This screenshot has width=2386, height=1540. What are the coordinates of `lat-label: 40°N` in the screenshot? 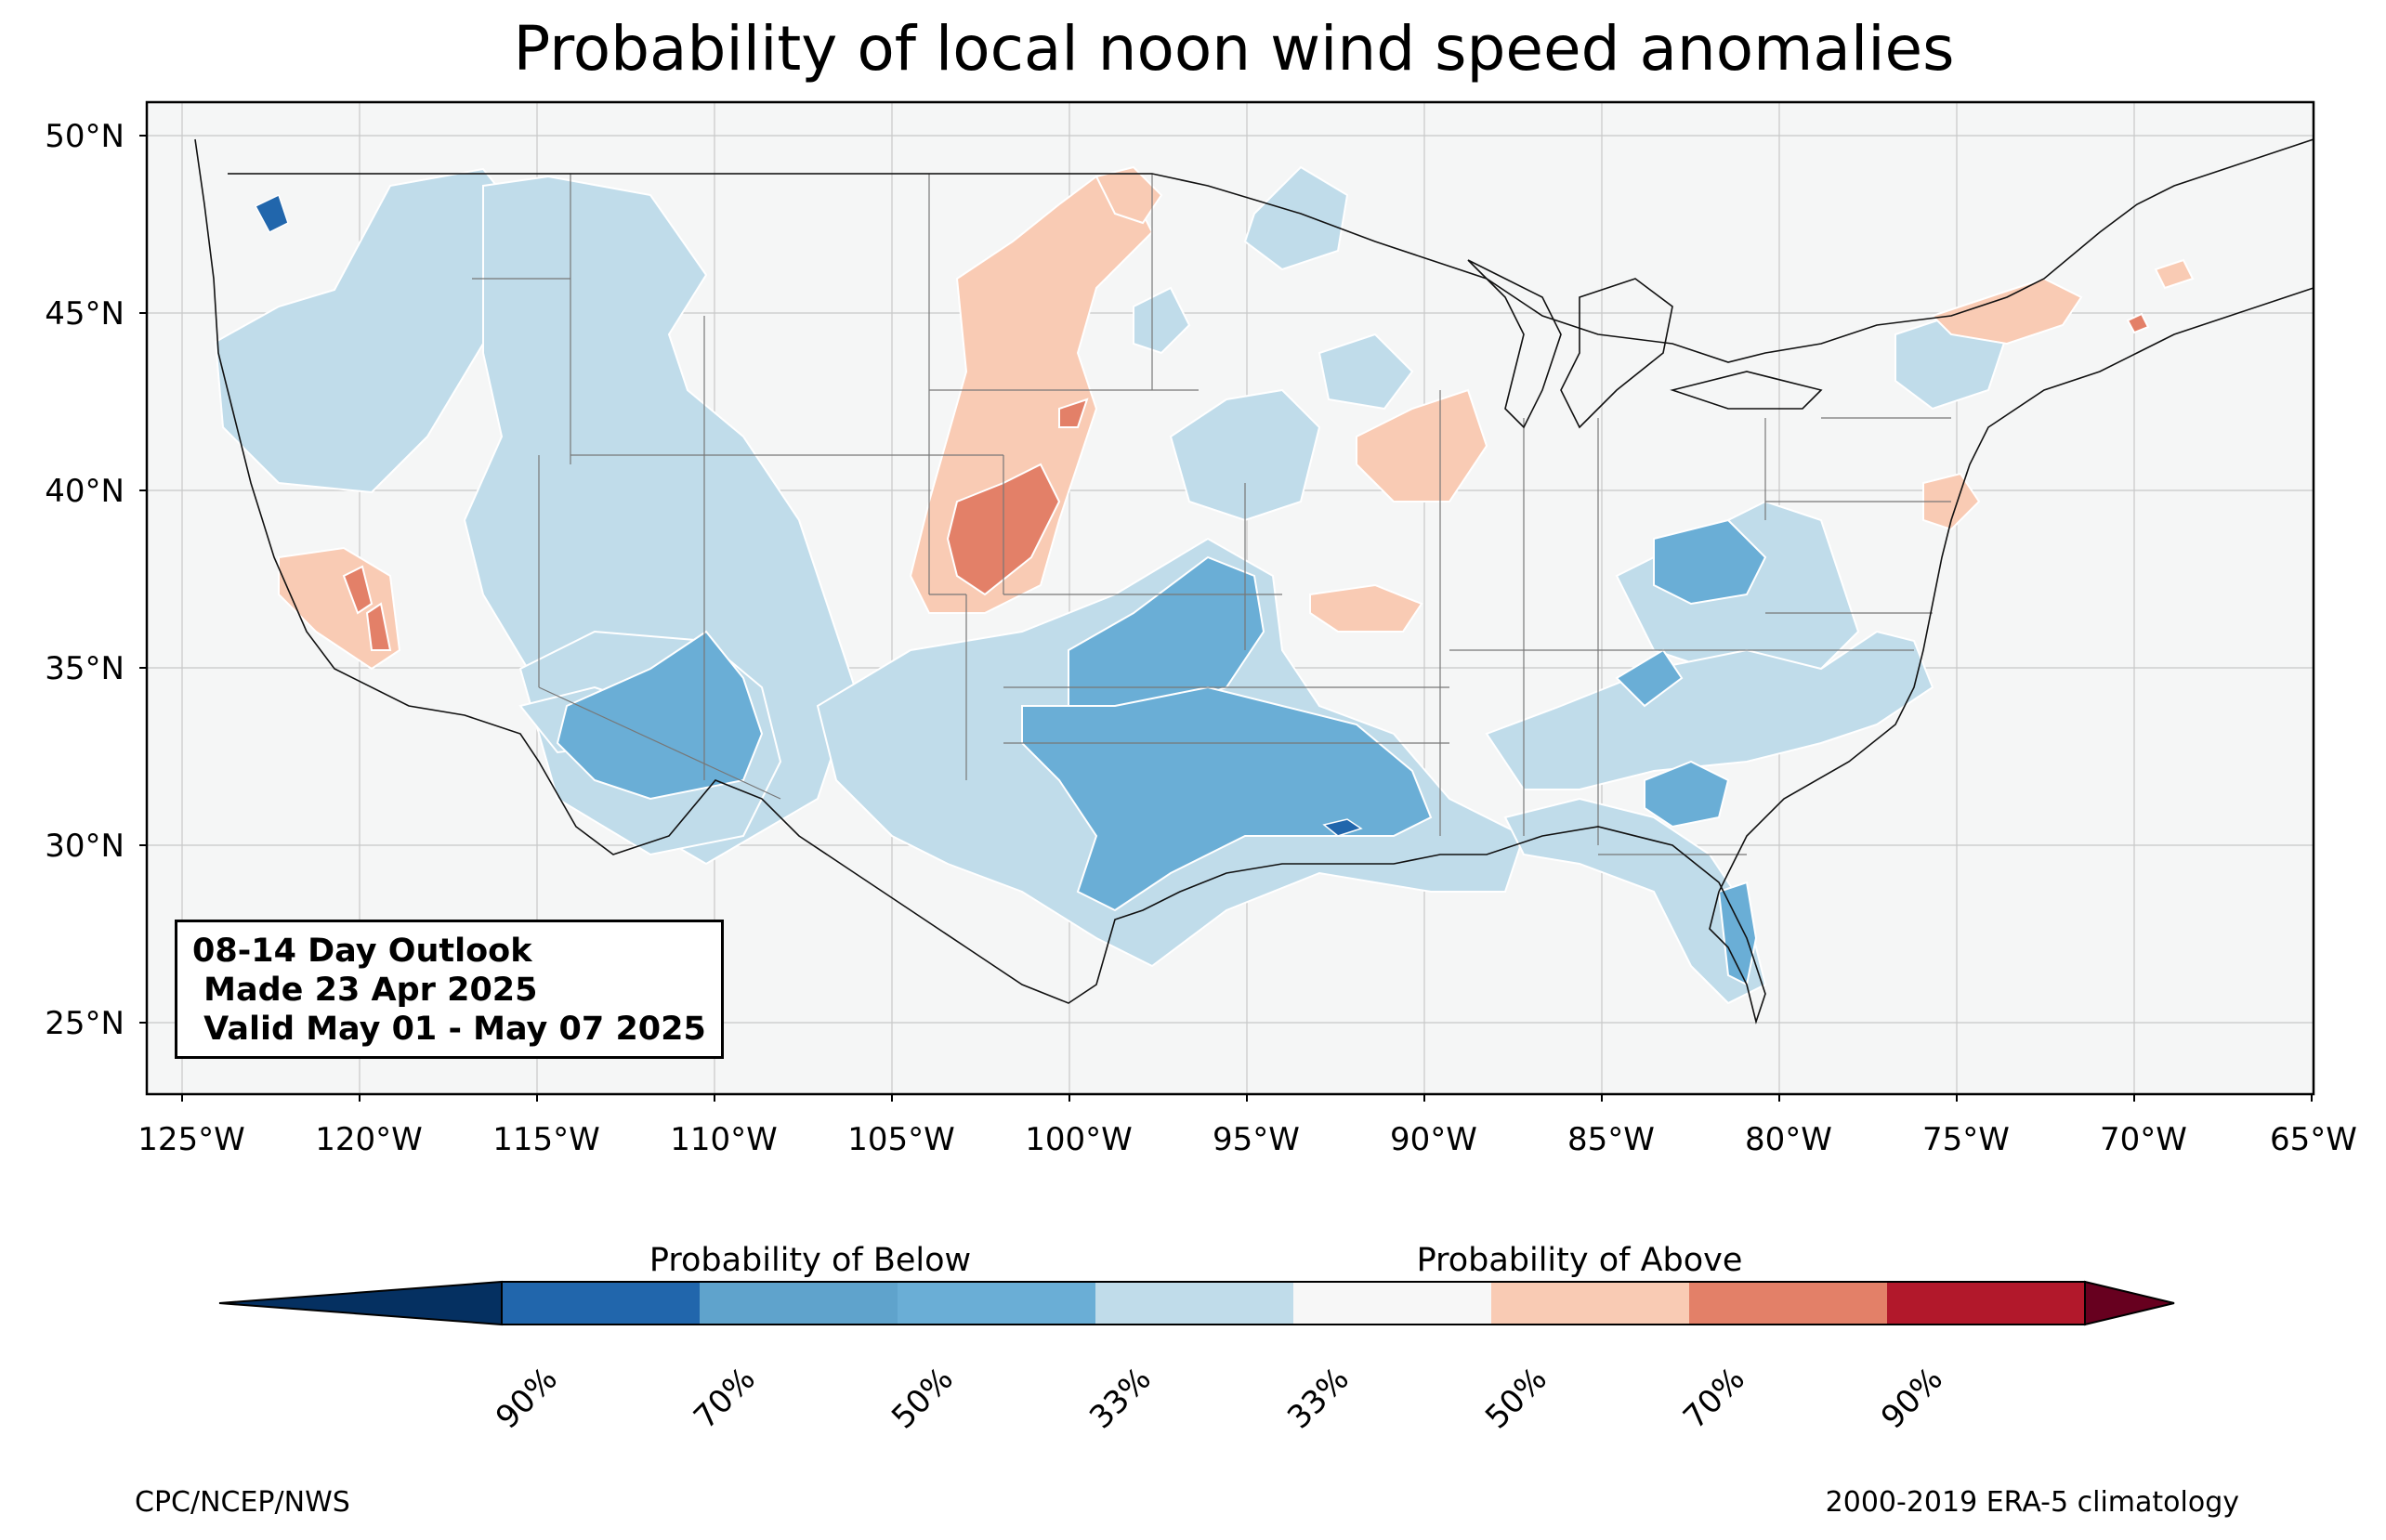 It's located at (85, 492).